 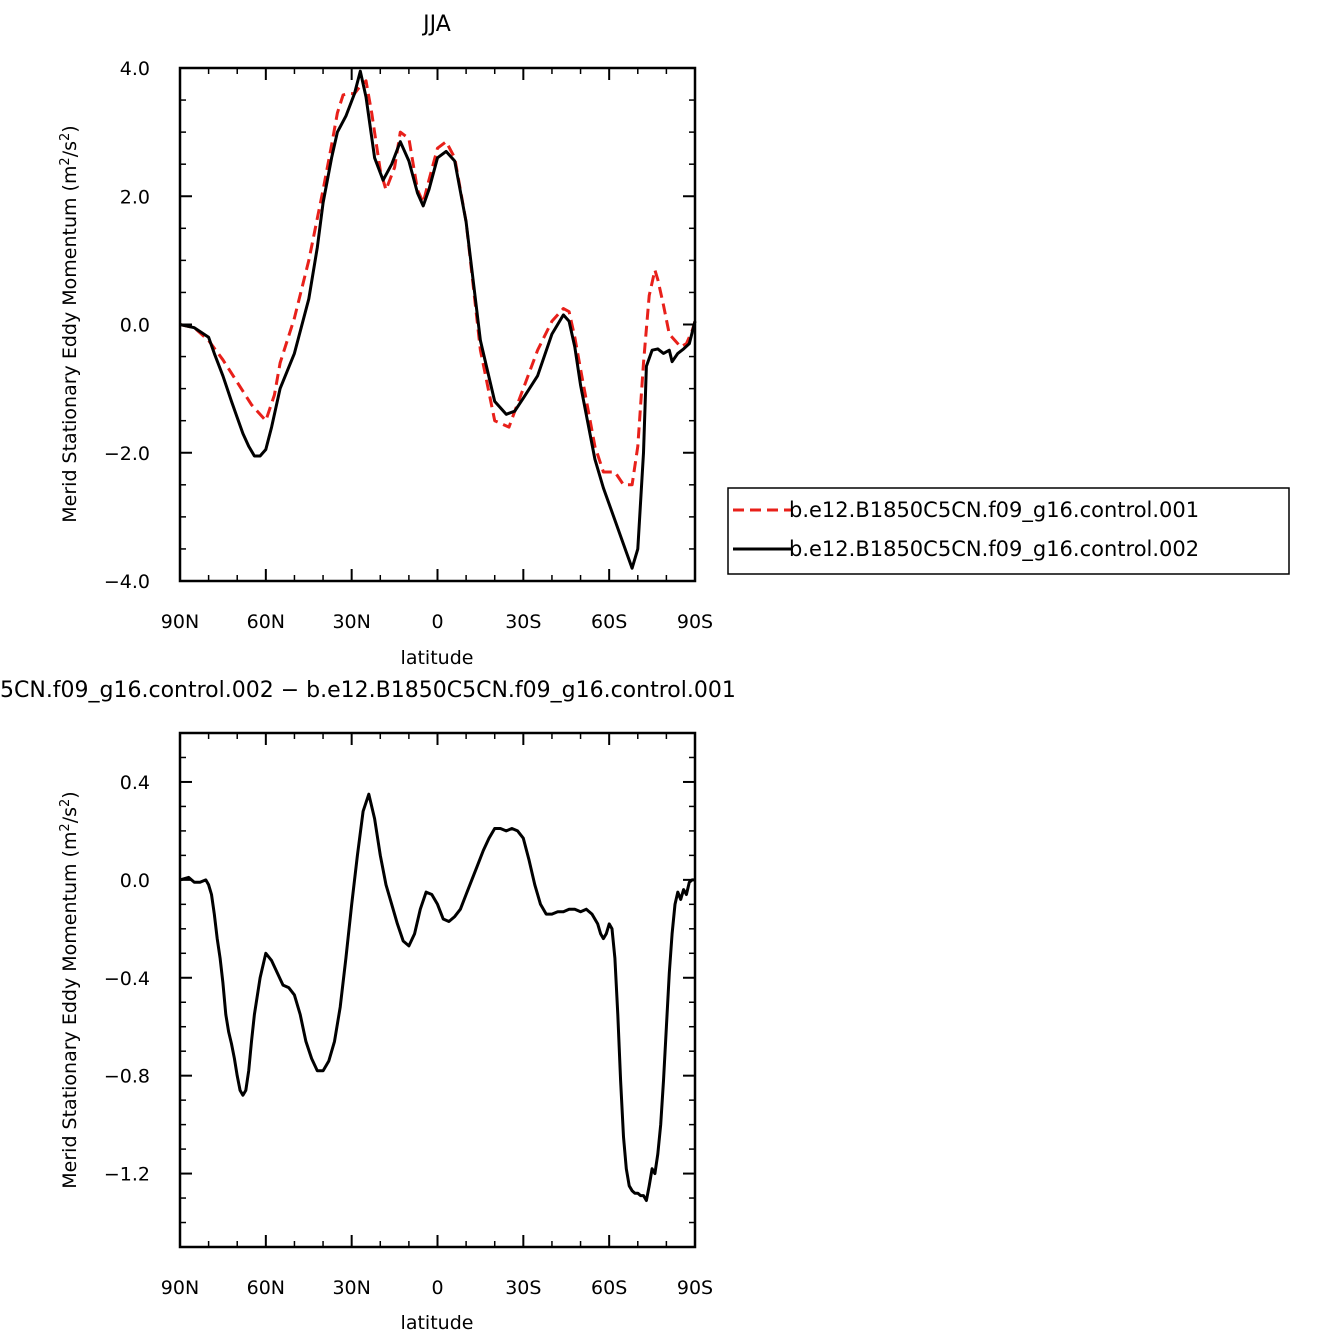 What do you see at coordinates (266, 622) in the screenshot?
I see `top-x-tick-label: 60N` at bounding box center [266, 622].